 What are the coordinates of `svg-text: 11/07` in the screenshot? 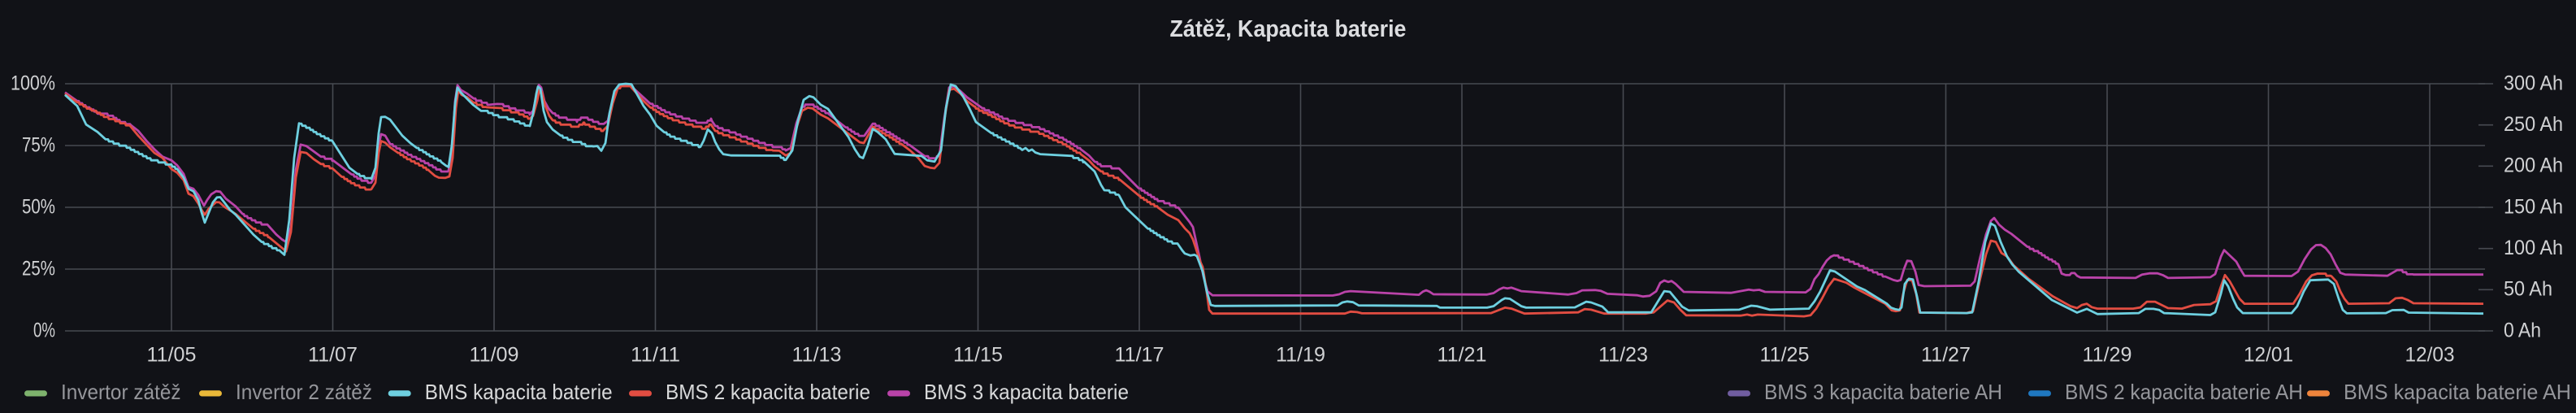 It's located at (333, 354).